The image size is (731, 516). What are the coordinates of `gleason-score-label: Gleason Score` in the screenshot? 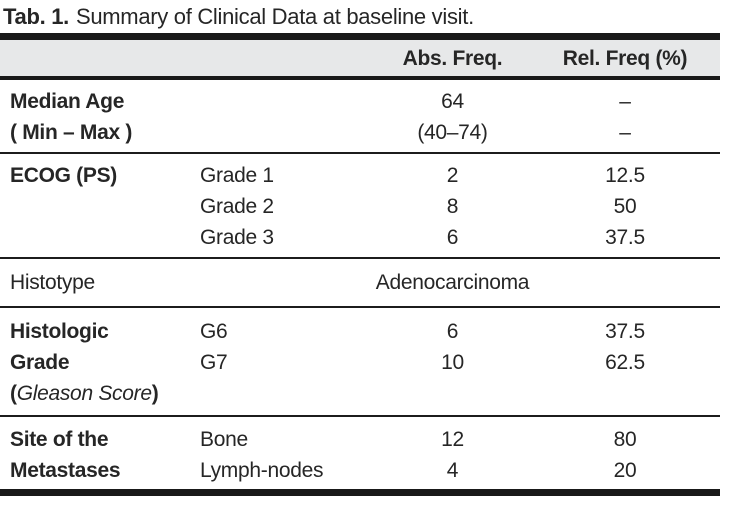 It's located at (84, 393).